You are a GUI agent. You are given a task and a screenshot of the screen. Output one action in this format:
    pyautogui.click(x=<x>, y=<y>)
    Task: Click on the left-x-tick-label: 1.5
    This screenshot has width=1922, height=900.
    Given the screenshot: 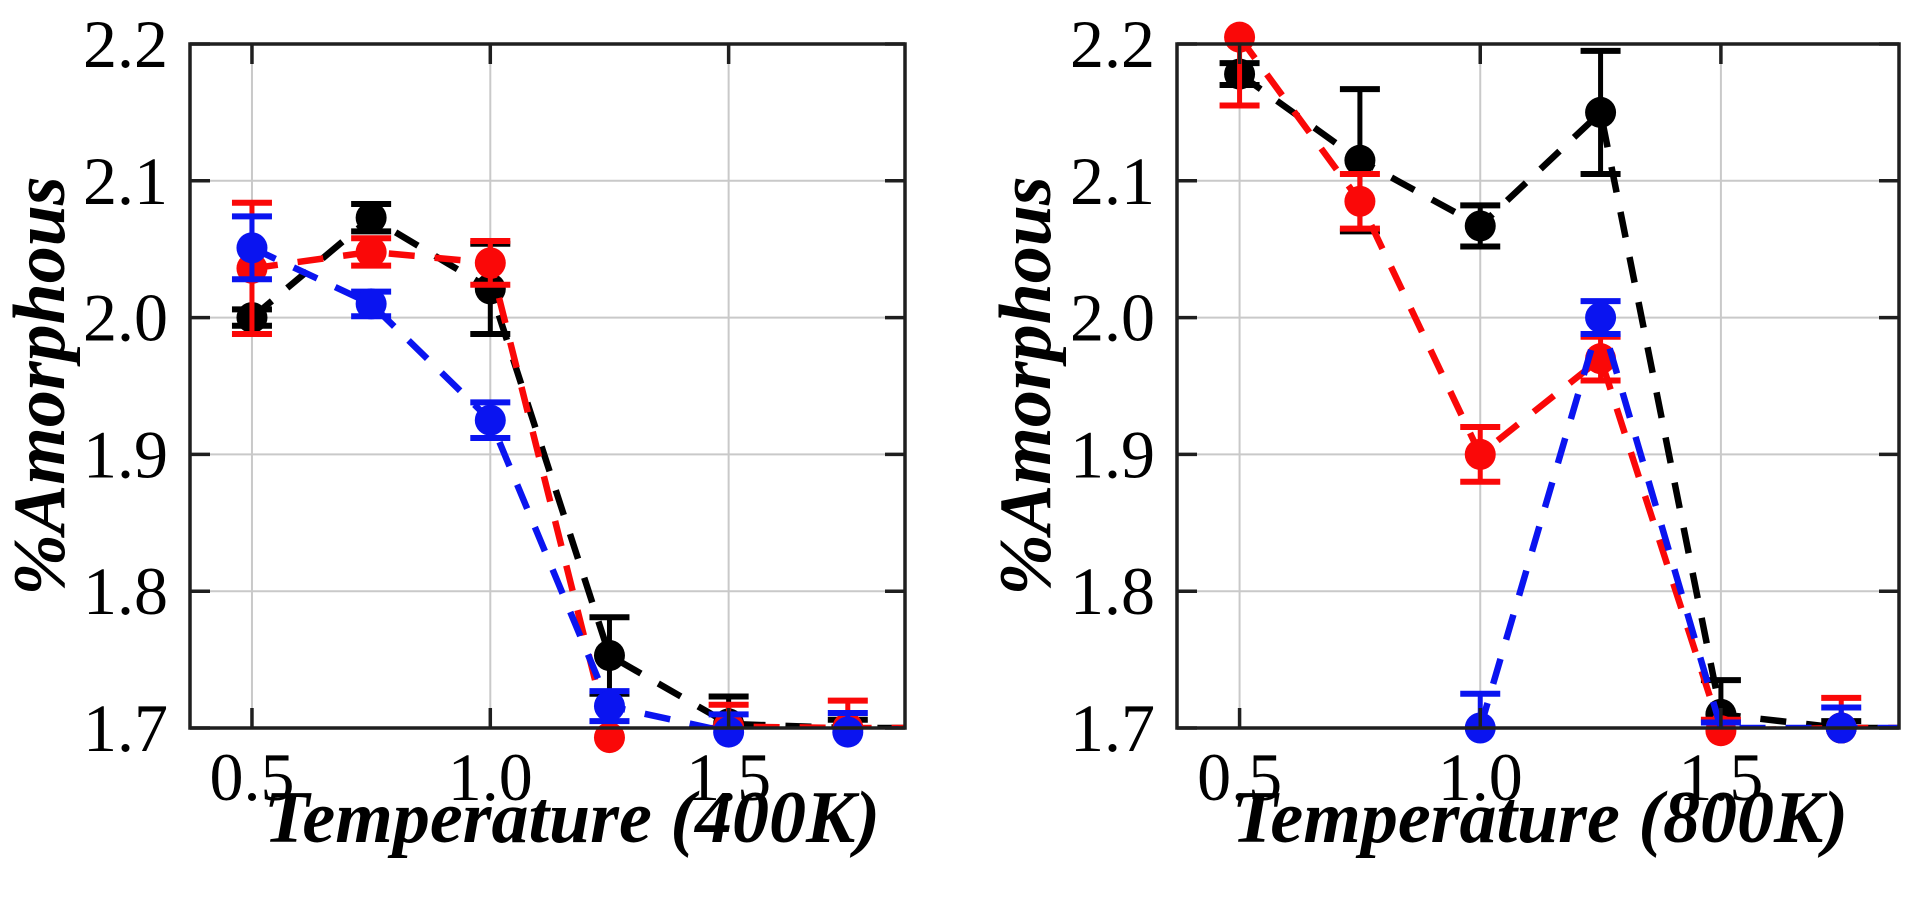 What is the action you would take?
    pyautogui.click(x=728, y=777)
    